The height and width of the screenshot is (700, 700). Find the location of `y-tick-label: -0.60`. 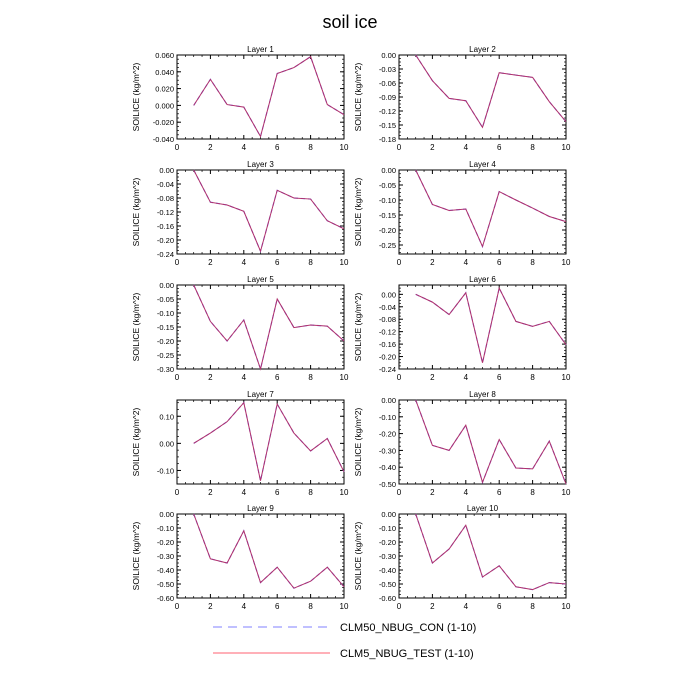

y-tick-label: -0.60 is located at coordinates (387, 598).